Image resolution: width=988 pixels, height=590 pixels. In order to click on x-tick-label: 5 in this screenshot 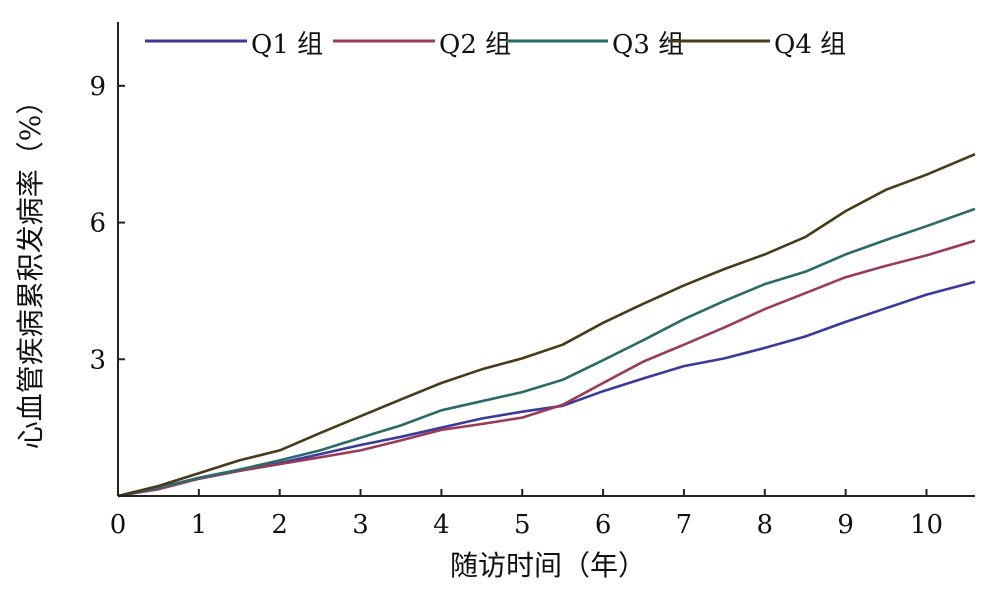, I will do `click(522, 525)`.